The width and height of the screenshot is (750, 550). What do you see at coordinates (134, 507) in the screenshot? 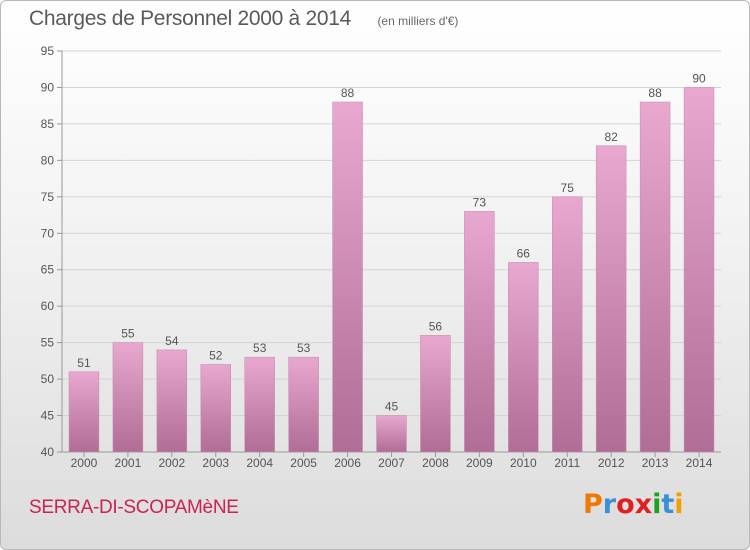
I see `commune-name: SERRA-DI-SCOPAMèNE` at bounding box center [134, 507].